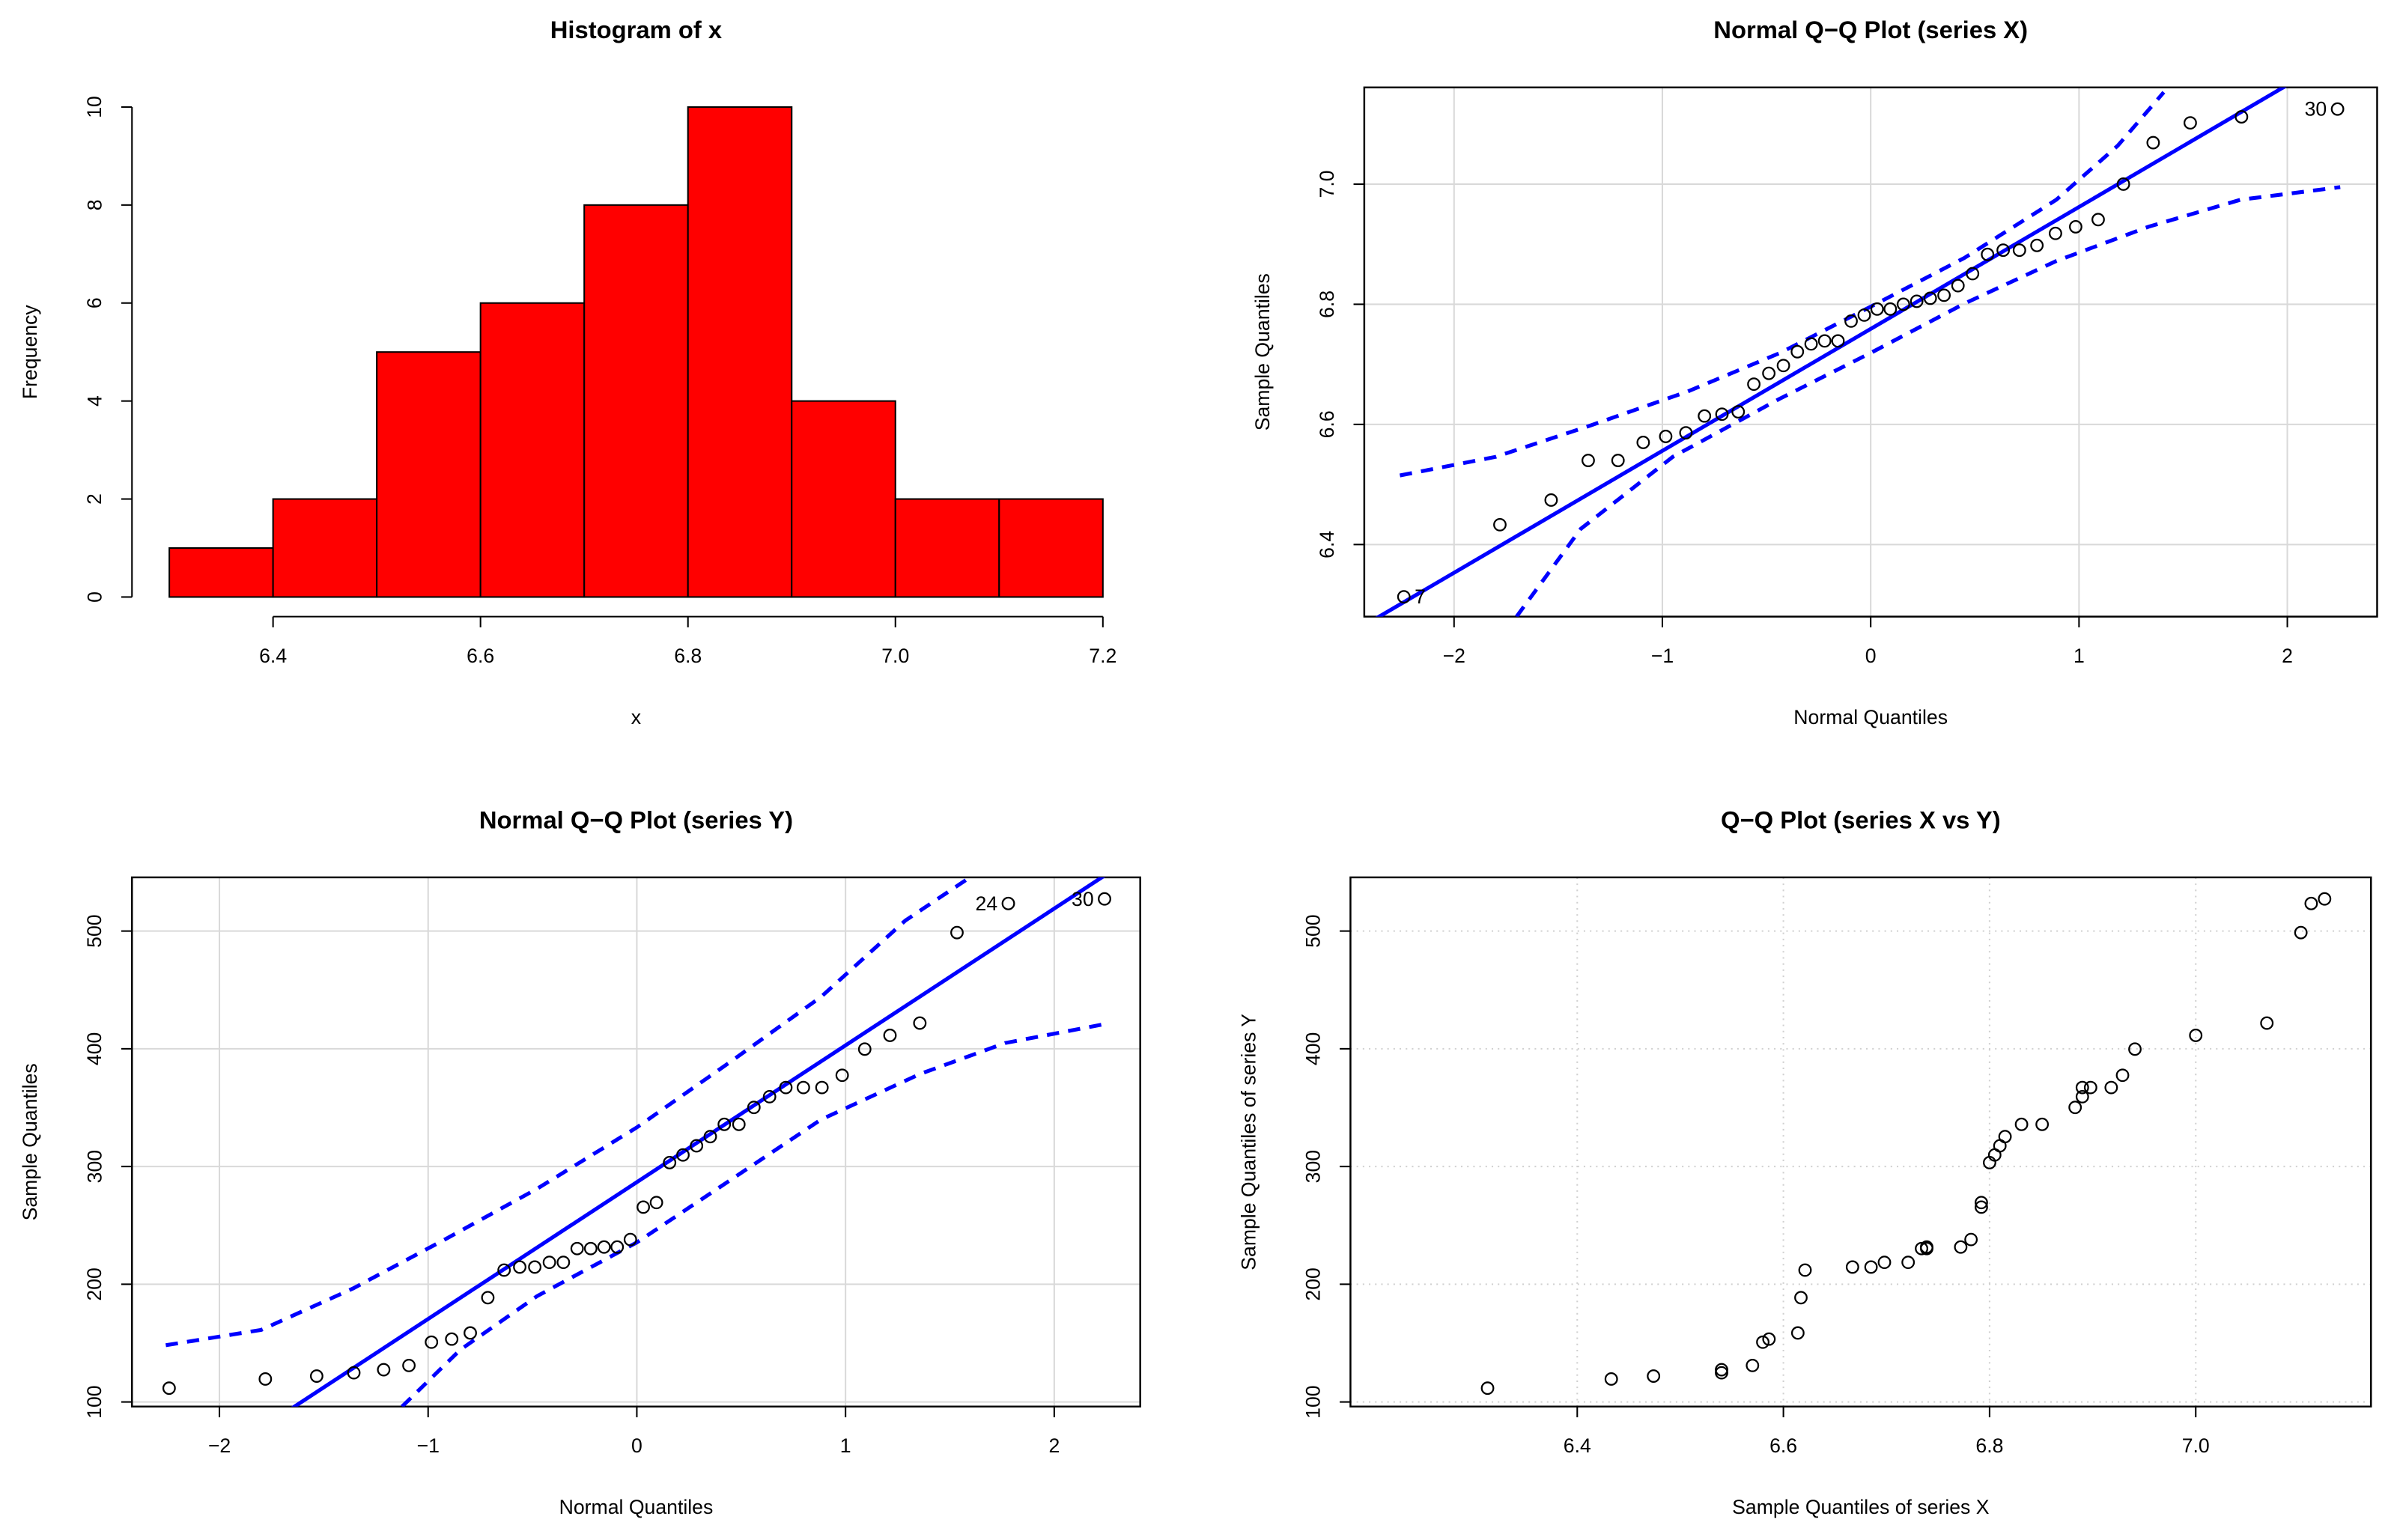  I want to click on x-tick-label: −2, so click(219, 1445).